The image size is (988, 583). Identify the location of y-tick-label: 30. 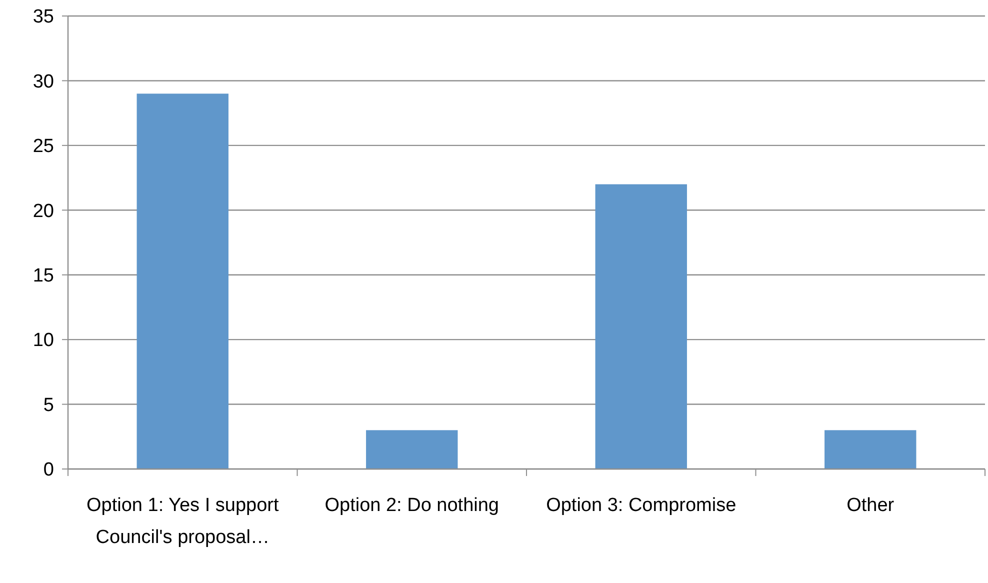
(43, 81).